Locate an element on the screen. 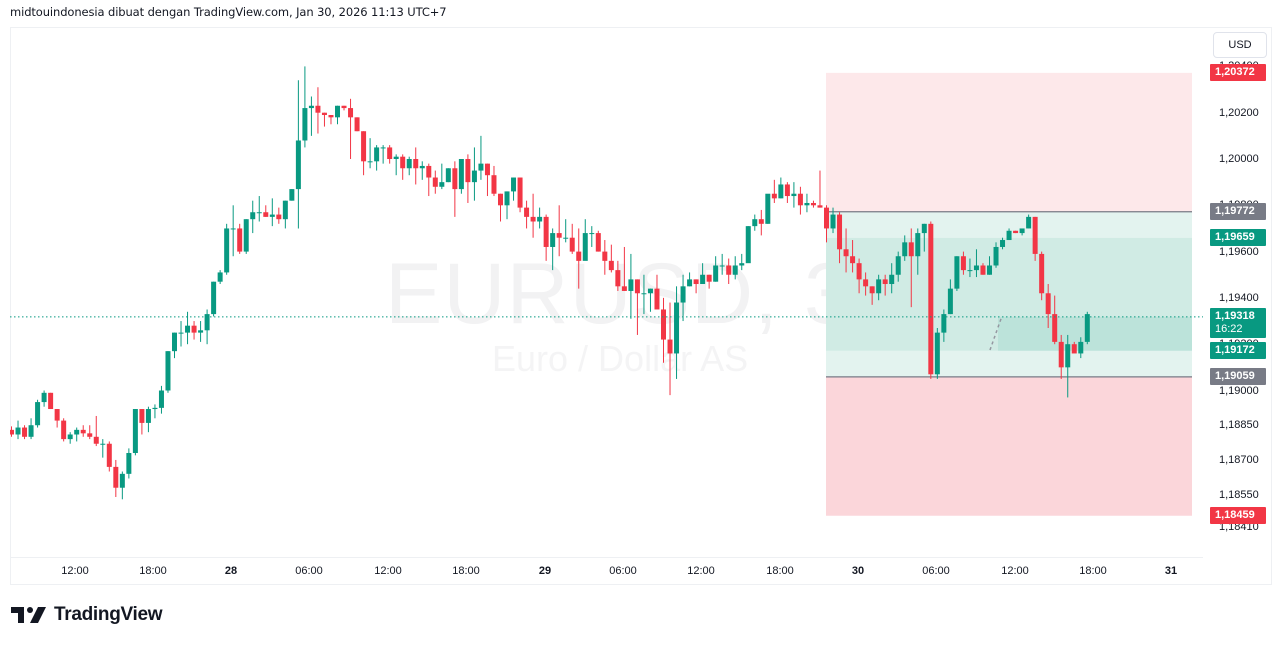 This screenshot has height=646, width=1281. time-scale is located at coordinates (606, 571).